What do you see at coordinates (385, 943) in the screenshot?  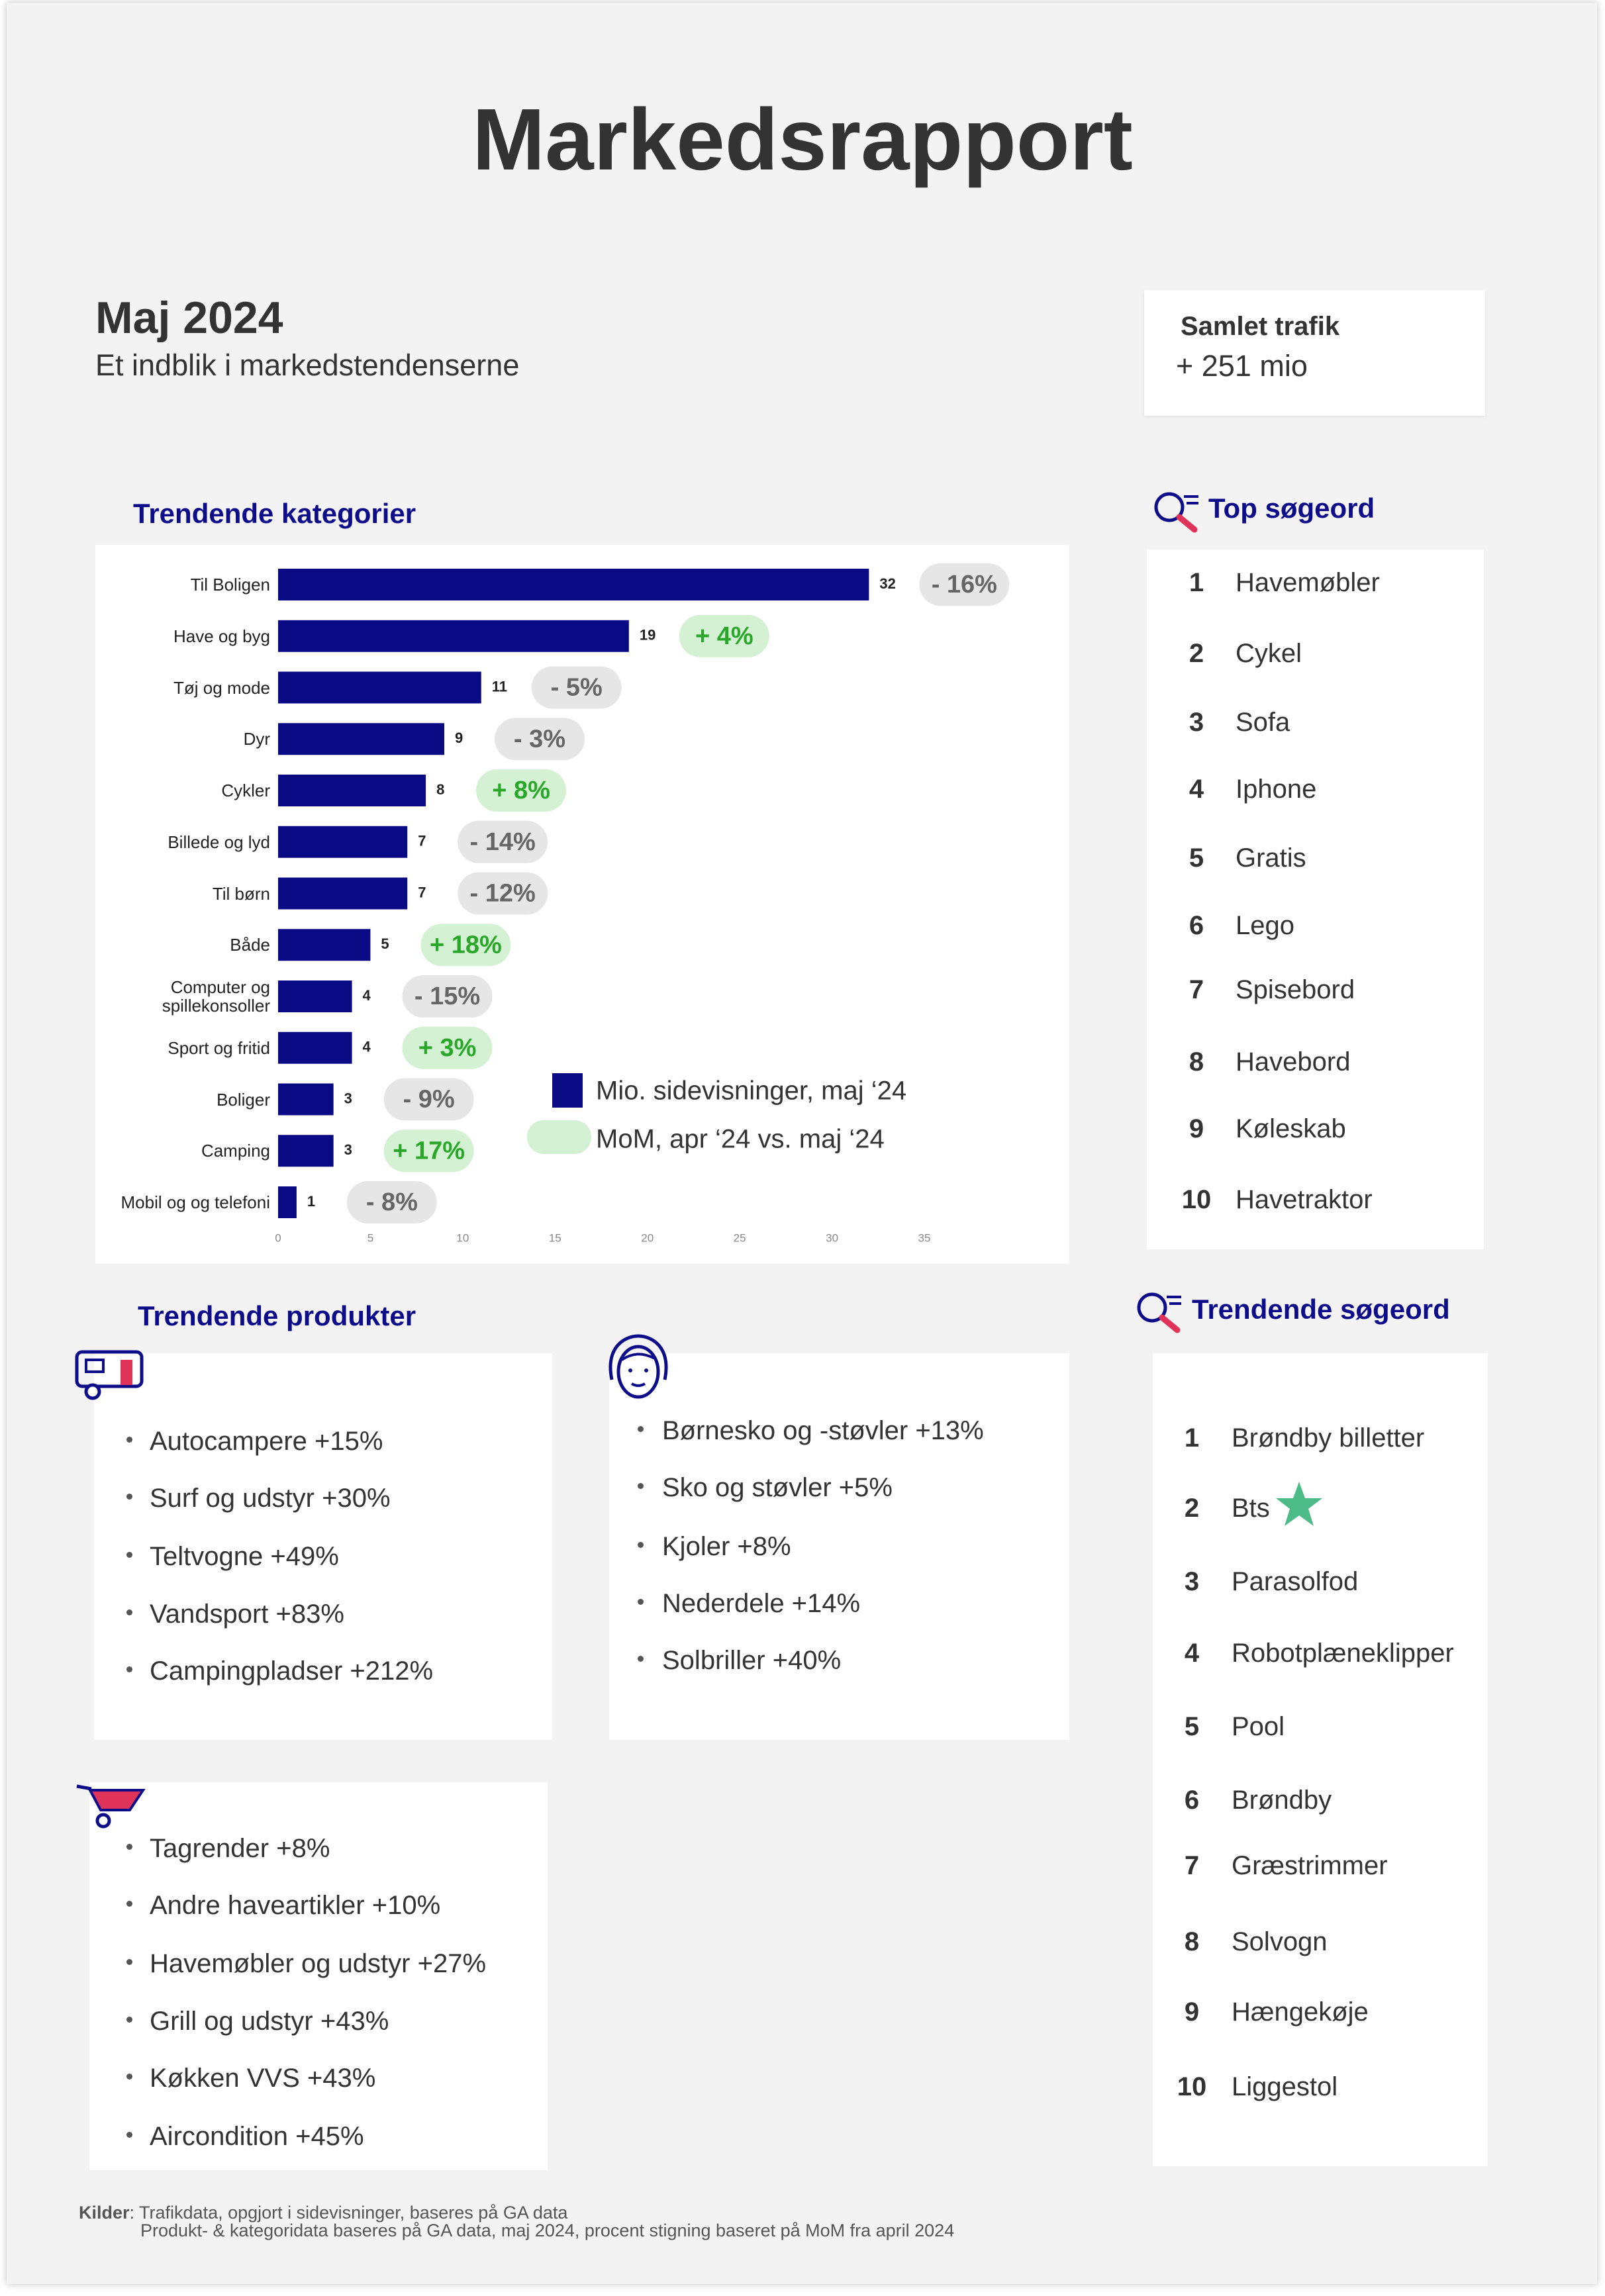 I see `value-label: 5` at bounding box center [385, 943].